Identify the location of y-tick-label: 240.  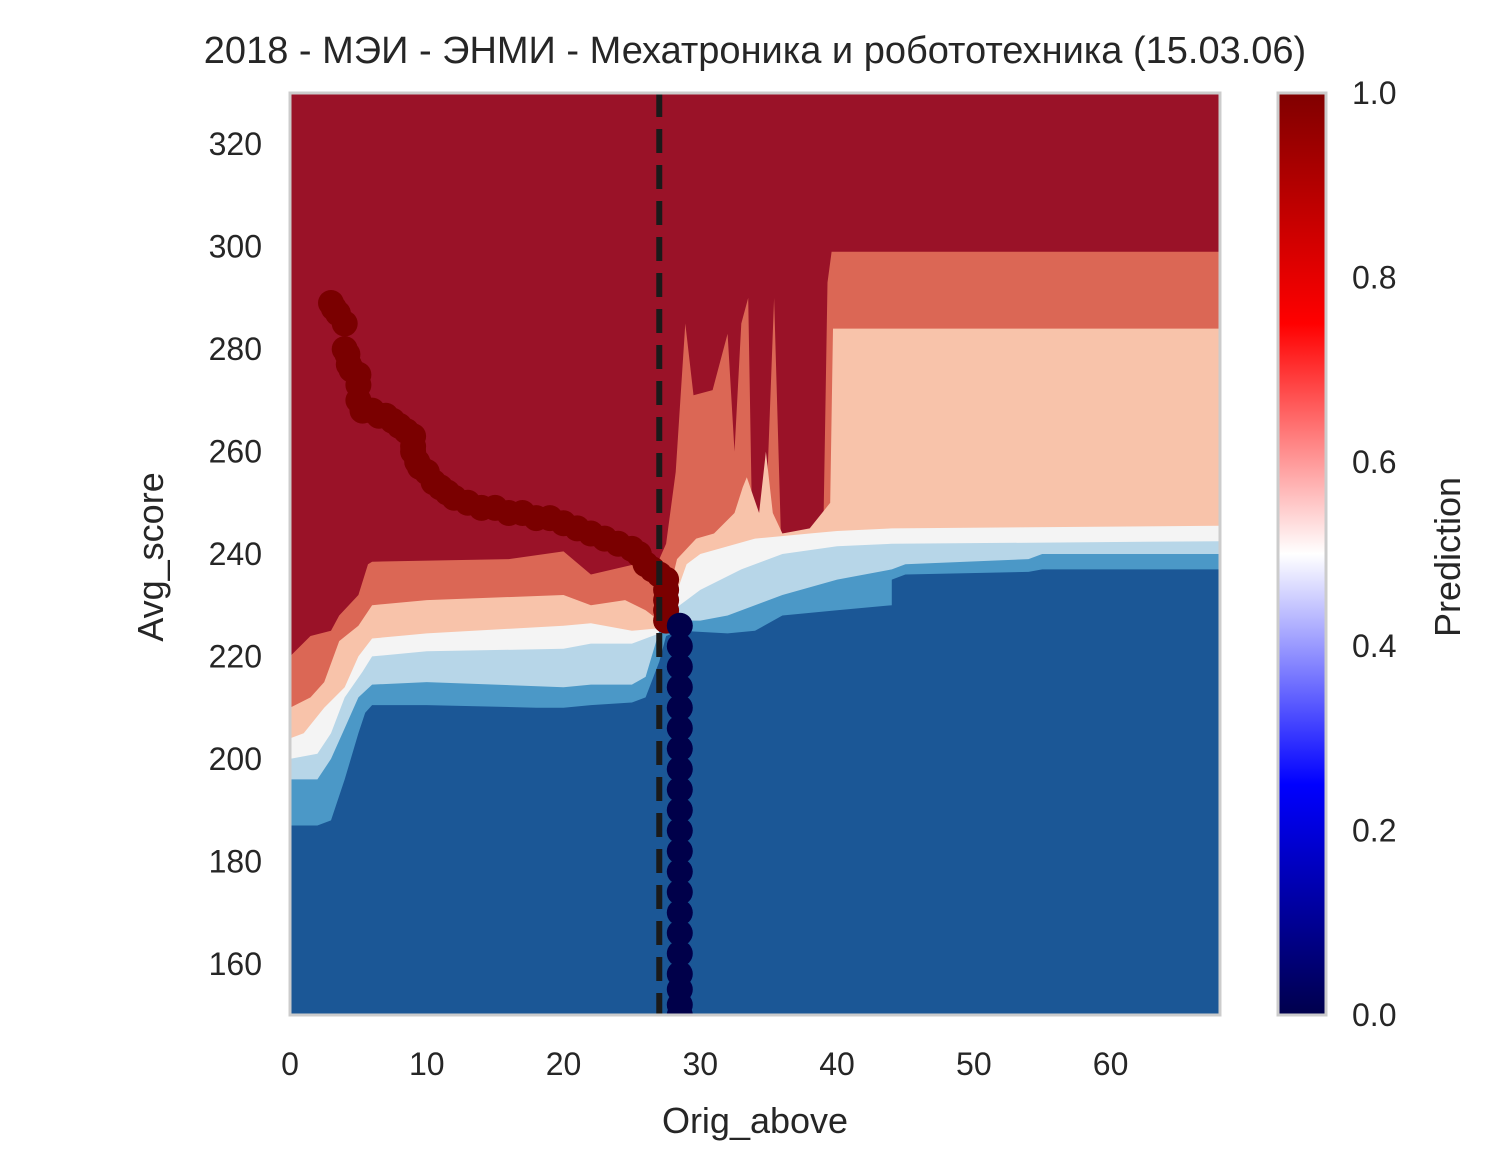
(235, 554).